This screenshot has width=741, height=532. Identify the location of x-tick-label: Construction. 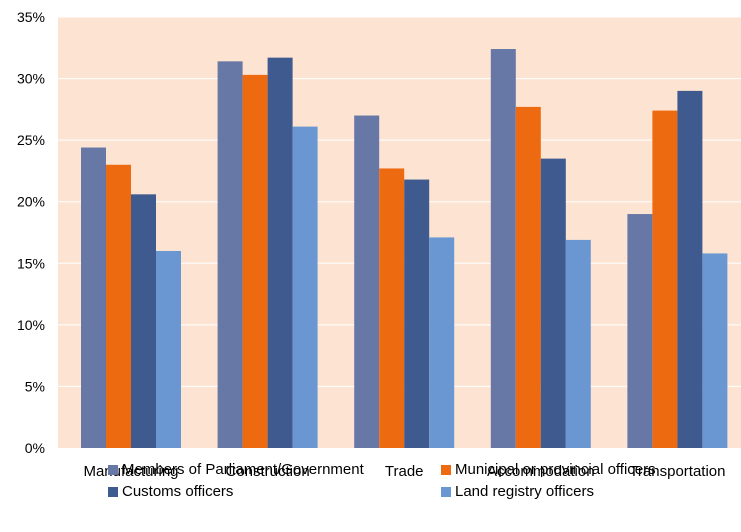
(267, 471).